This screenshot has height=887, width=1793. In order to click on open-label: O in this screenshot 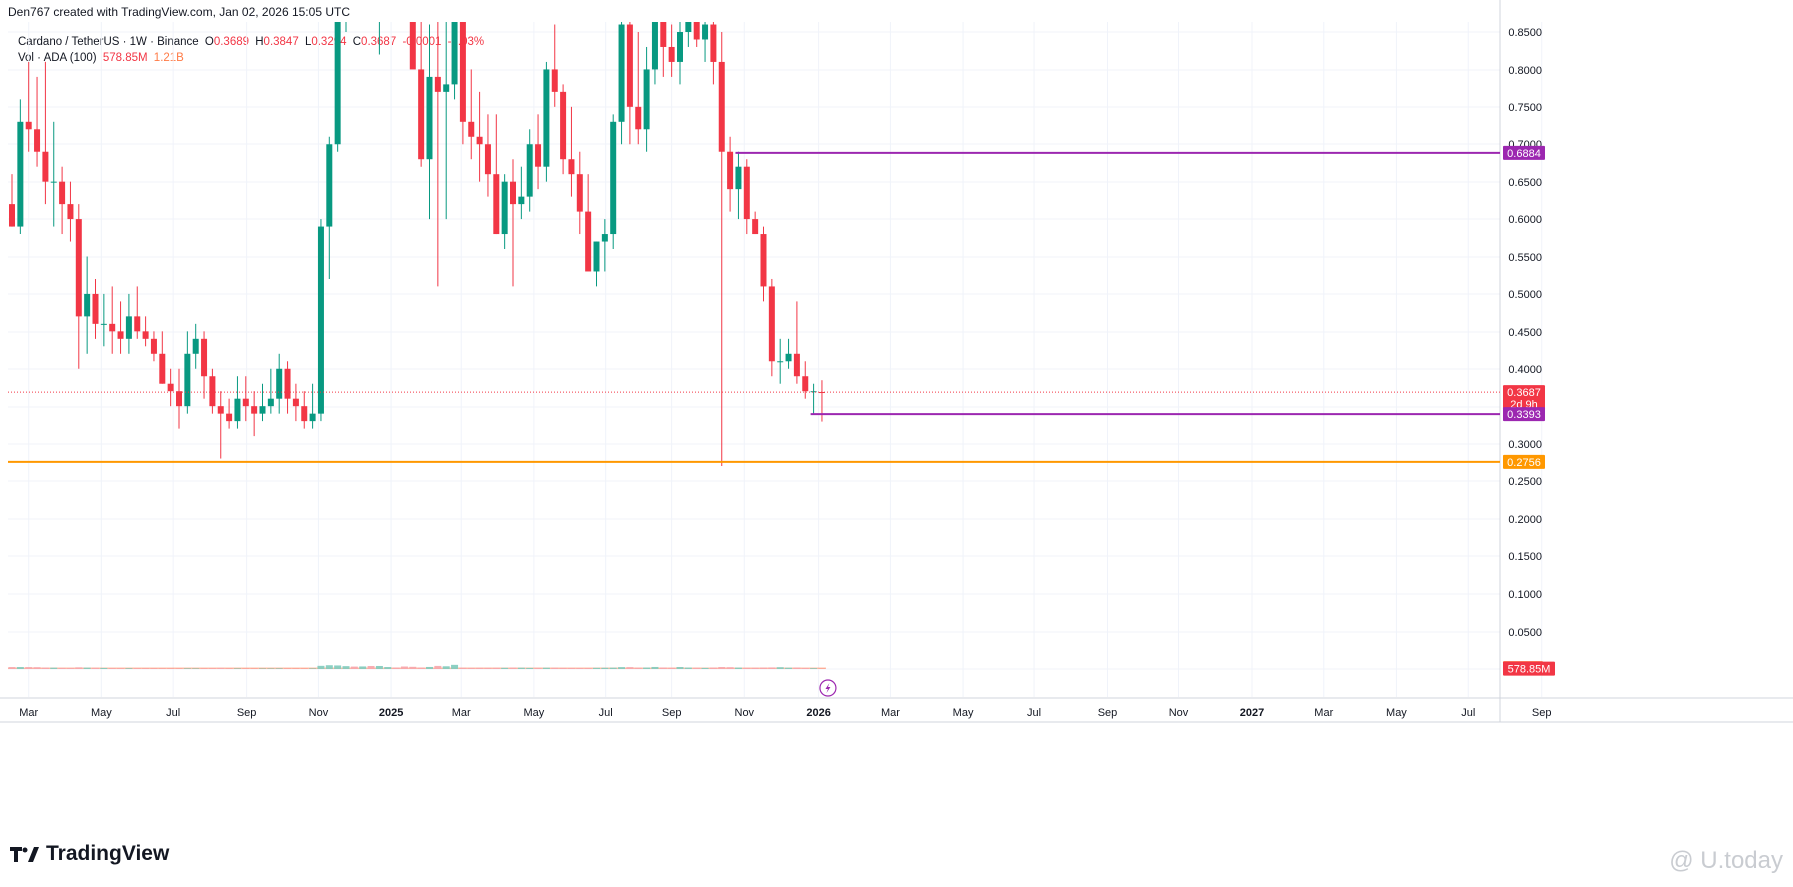, I will do `click(209, 42)`.